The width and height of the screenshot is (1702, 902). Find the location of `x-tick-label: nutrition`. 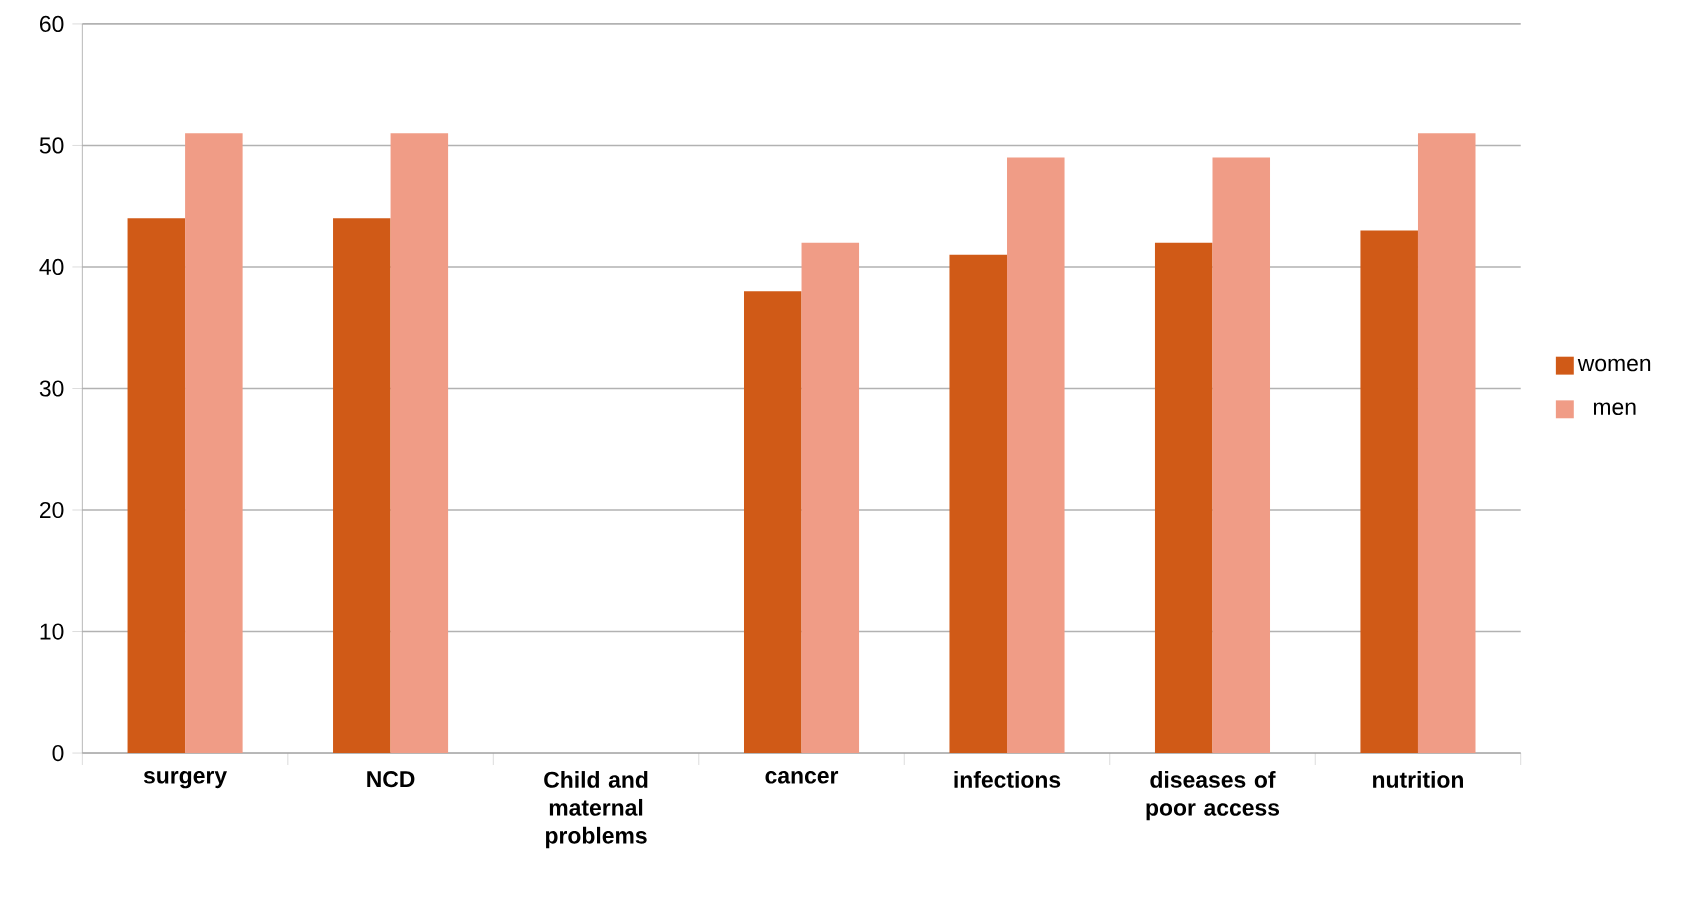

x-tick-label: nutrition is located at coordinates (1418, 779).